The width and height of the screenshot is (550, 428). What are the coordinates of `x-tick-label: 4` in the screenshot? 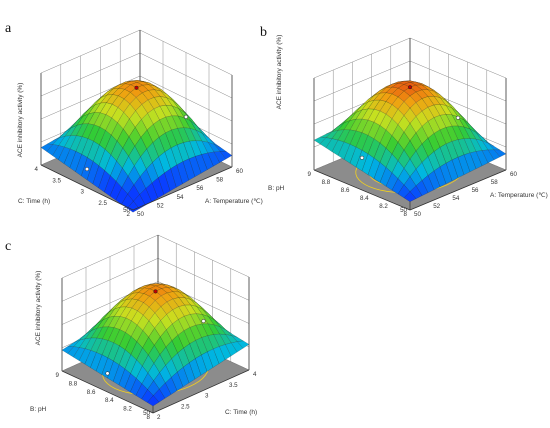 It's located at (255, 374).